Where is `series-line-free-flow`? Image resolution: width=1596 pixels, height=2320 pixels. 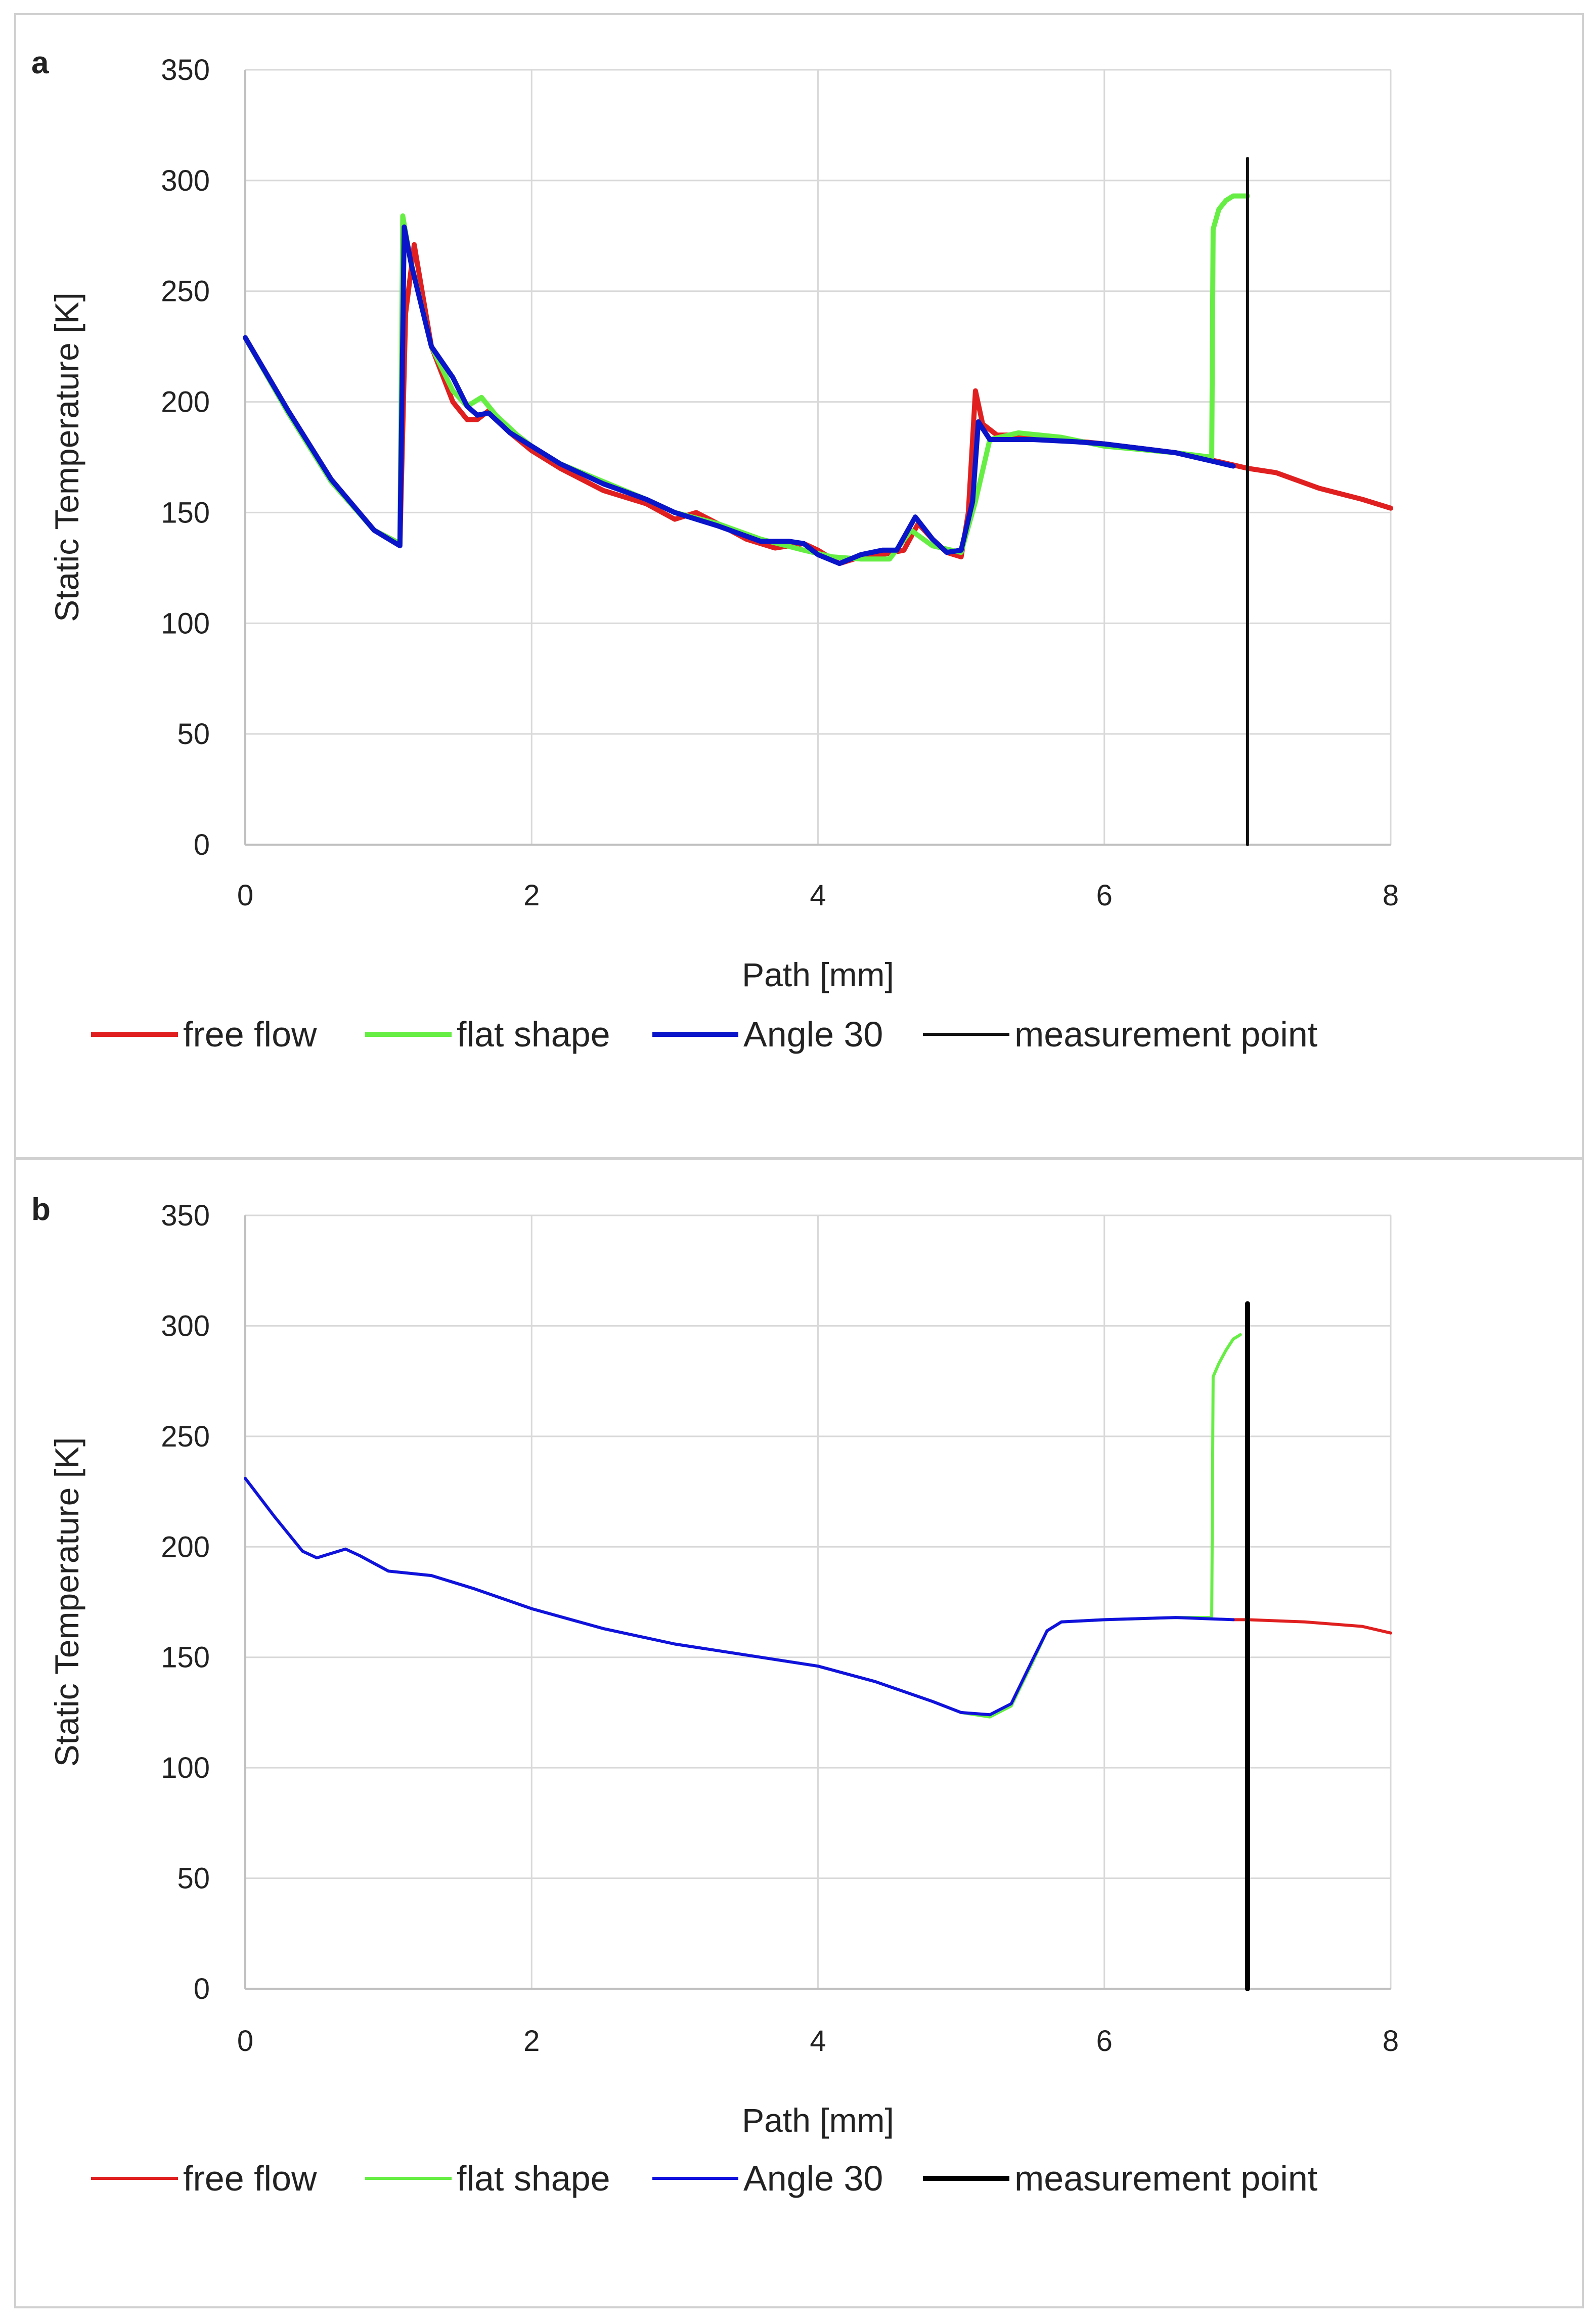 series-line-free-flow is located at coordinates (1312, 1626).